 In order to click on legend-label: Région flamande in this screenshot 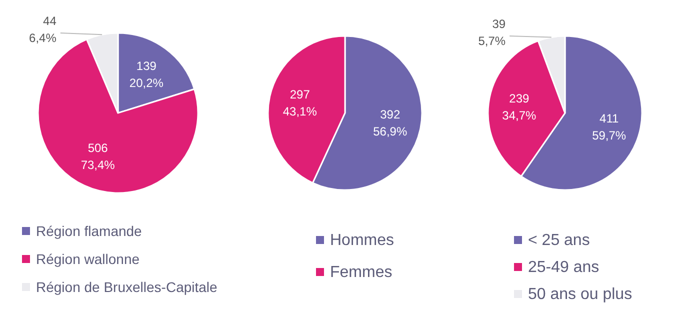, I will do `click(89, 231)`.